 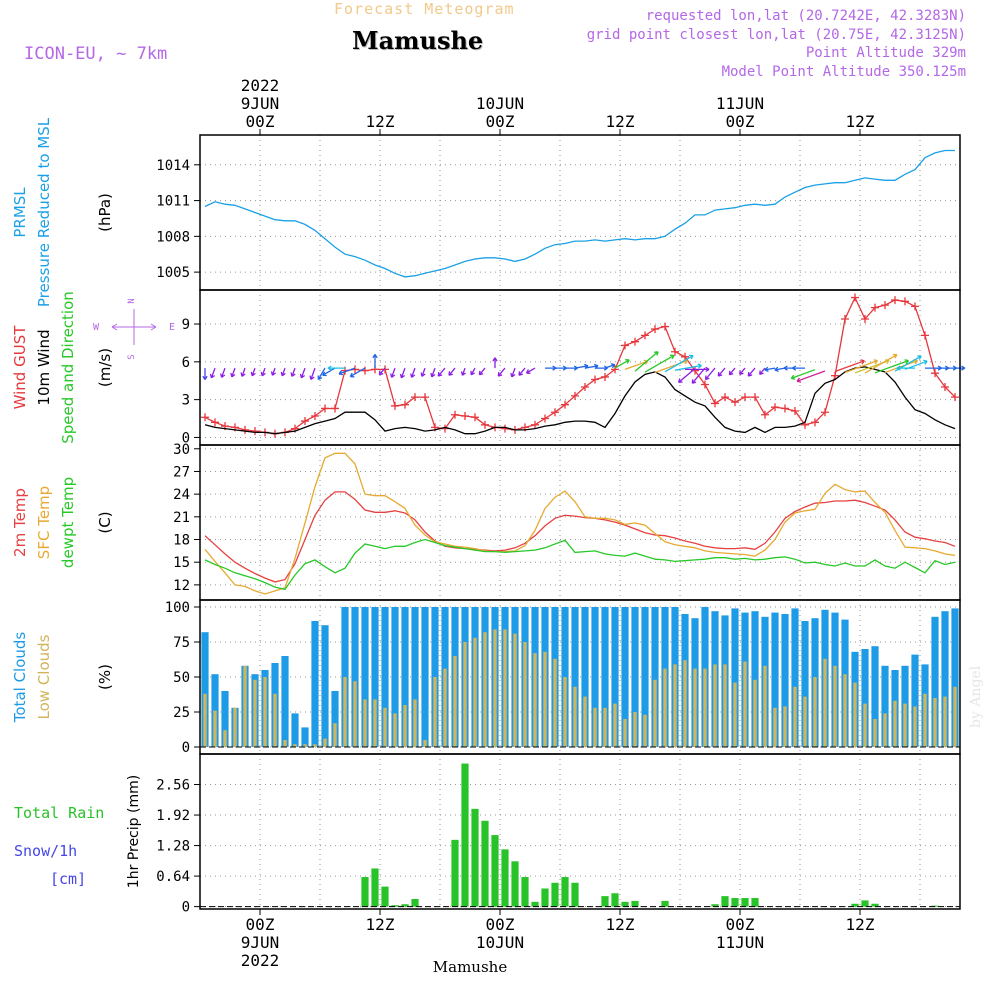 What do you see at coordinates (68, 879) in the screenshot?
I see `panel-label: [cm]` at bounding box center [68, 879].